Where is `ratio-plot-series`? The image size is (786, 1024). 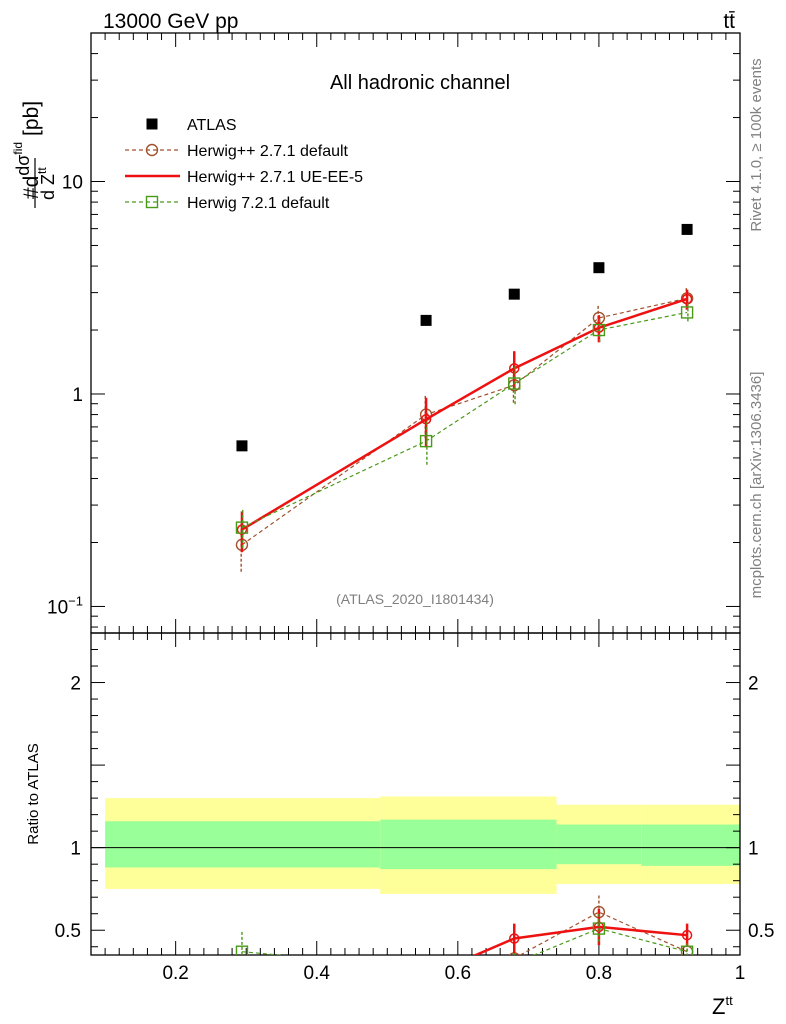
ratio-plot-series is located at coordinates (464, 940).